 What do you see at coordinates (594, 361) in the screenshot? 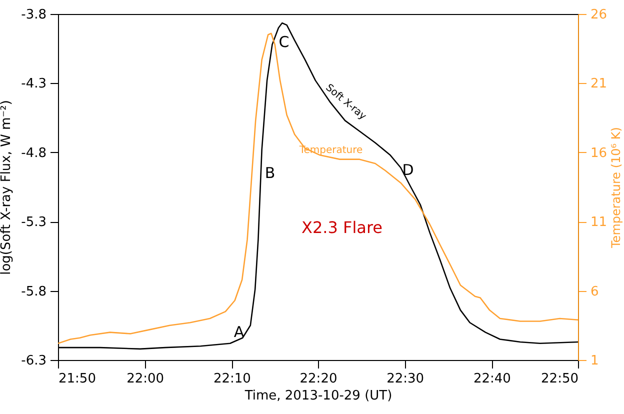
I see `y2-tick-label: 1` at bounding box center [594, 361].